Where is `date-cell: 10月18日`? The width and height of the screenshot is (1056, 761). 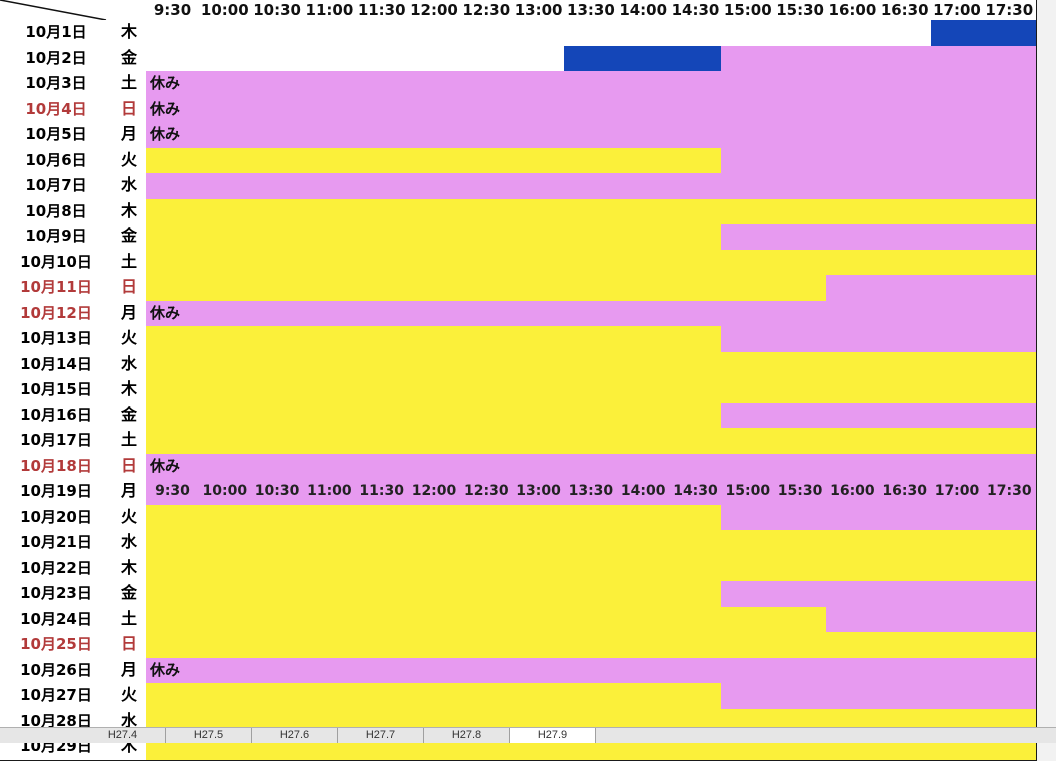
date-cell: 10月18日 is located at coordinates (56, 467).